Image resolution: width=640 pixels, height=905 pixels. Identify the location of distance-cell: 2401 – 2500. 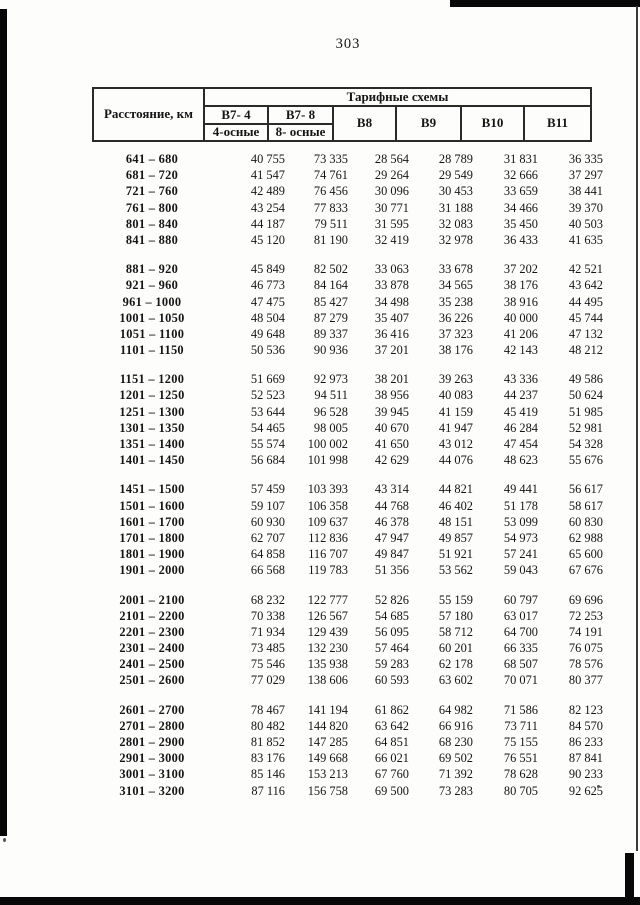
(152, 664).